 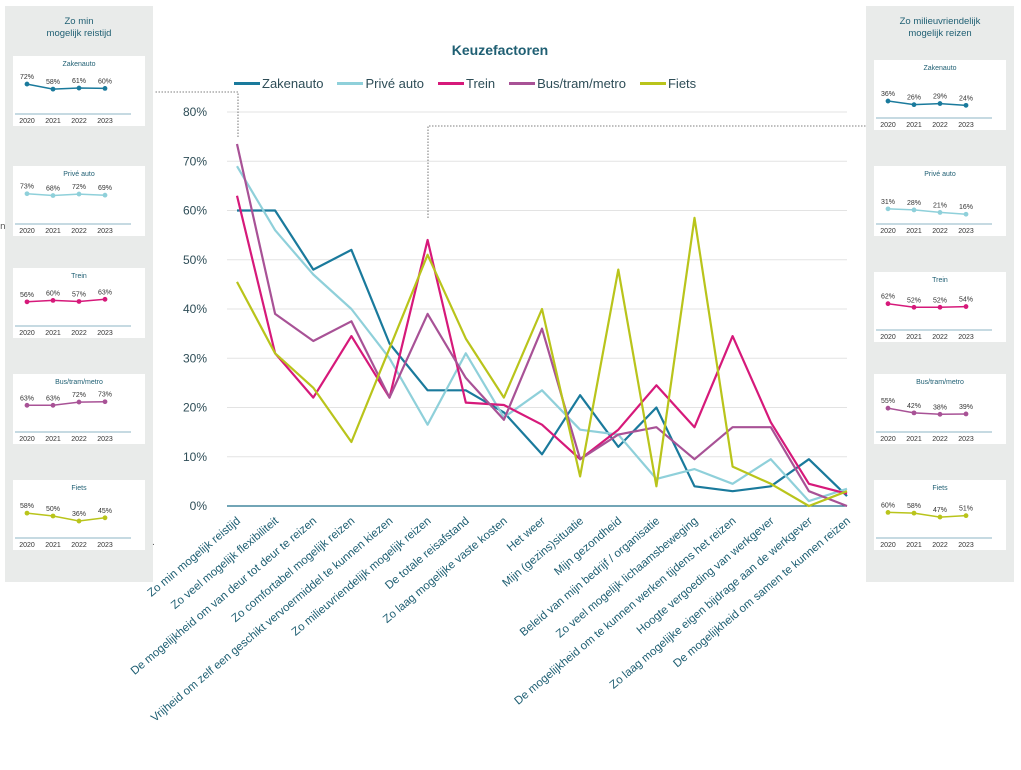 What do you see at coordinates (27, 77) in the screenshot?
I see `mini-value-label: 72%` at bounding box center [27, 77].